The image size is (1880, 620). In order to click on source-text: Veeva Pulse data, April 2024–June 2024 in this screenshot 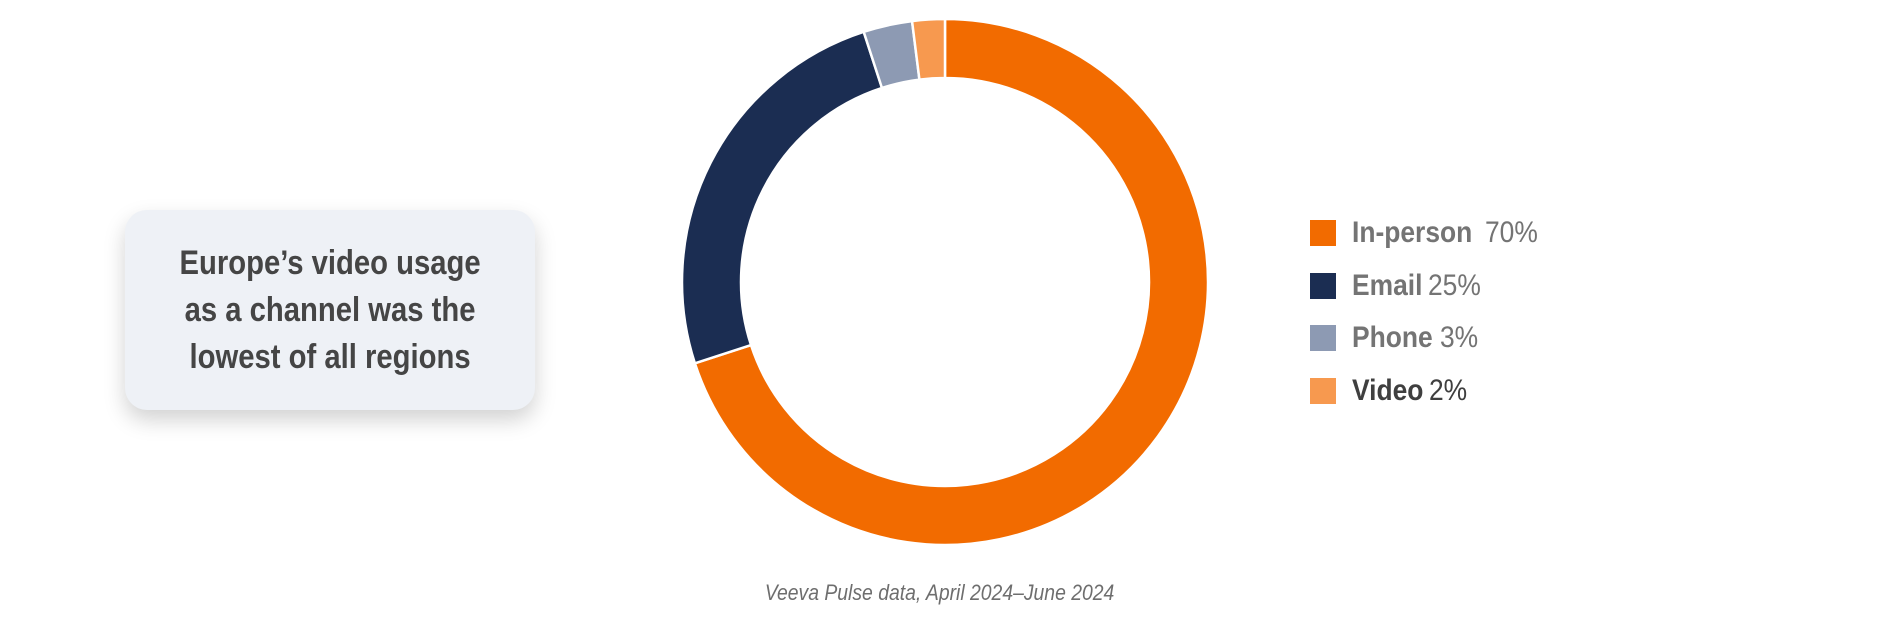, I will do `click(940, 592)`.